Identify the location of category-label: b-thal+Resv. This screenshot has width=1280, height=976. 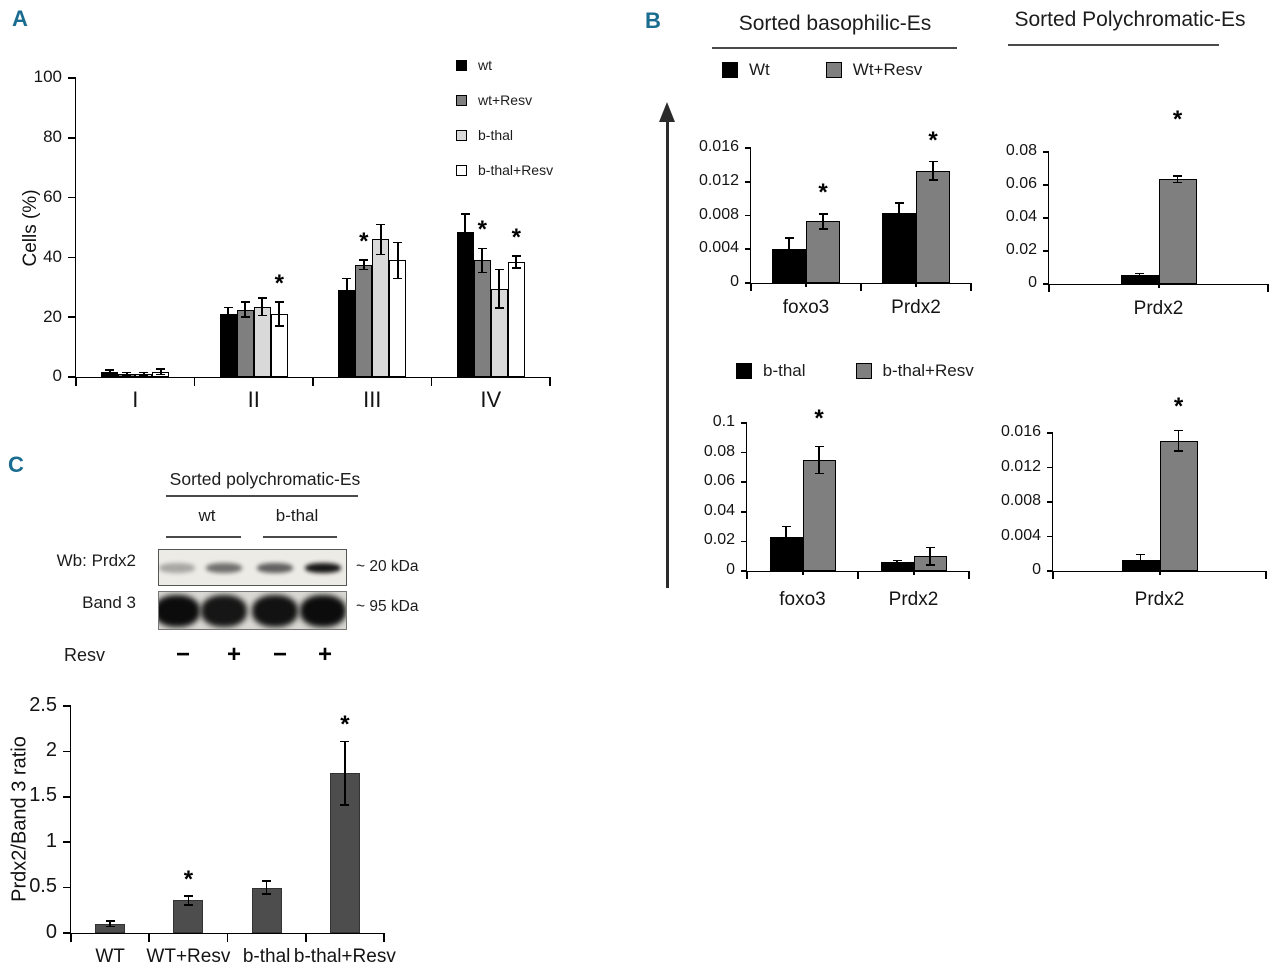
(344, 956).